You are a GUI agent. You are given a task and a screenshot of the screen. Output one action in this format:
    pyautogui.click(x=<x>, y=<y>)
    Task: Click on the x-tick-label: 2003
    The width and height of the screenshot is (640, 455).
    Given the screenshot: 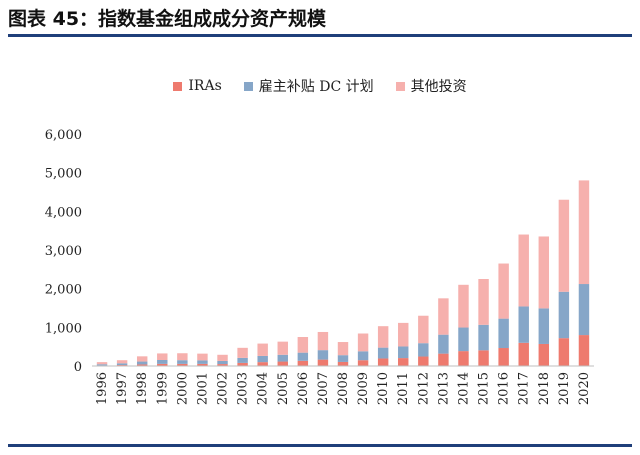 What is the action you would take?
    pyautogui.click(x=243, y=388)
    